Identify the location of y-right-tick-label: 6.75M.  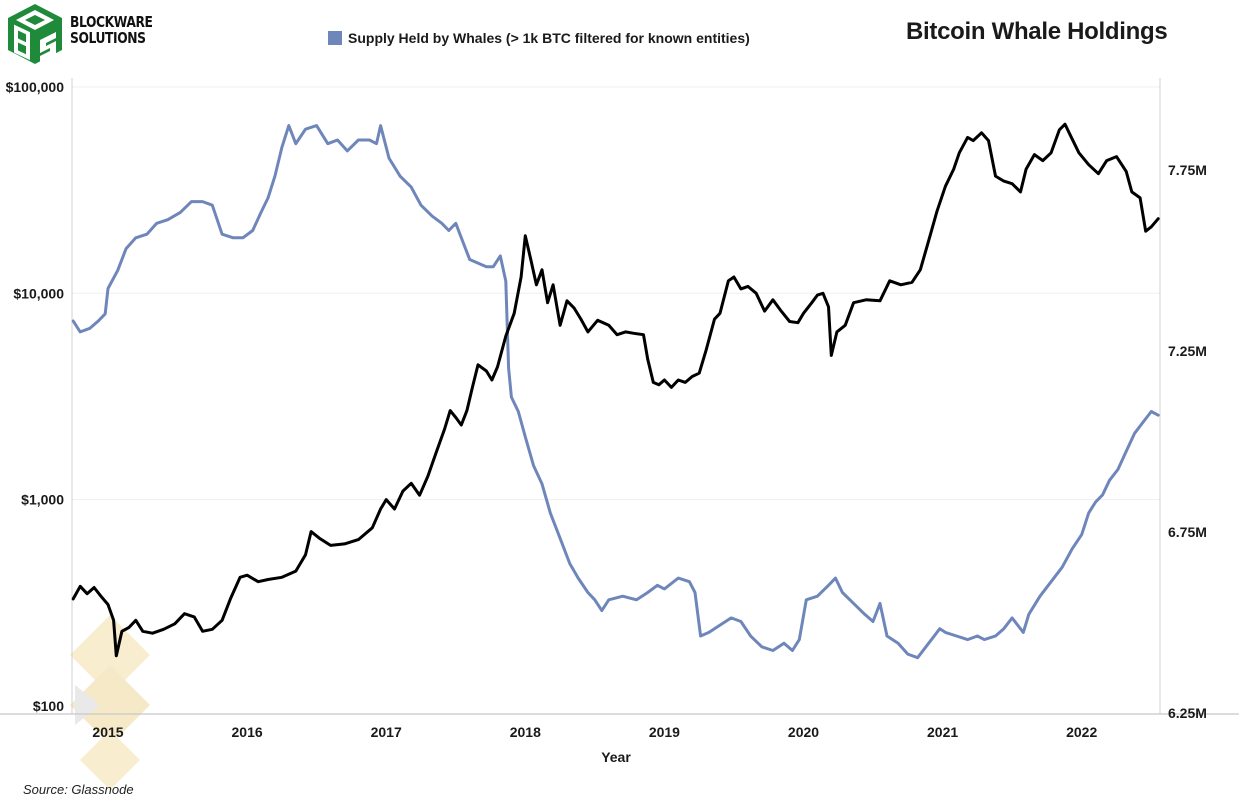
(1187, 532).